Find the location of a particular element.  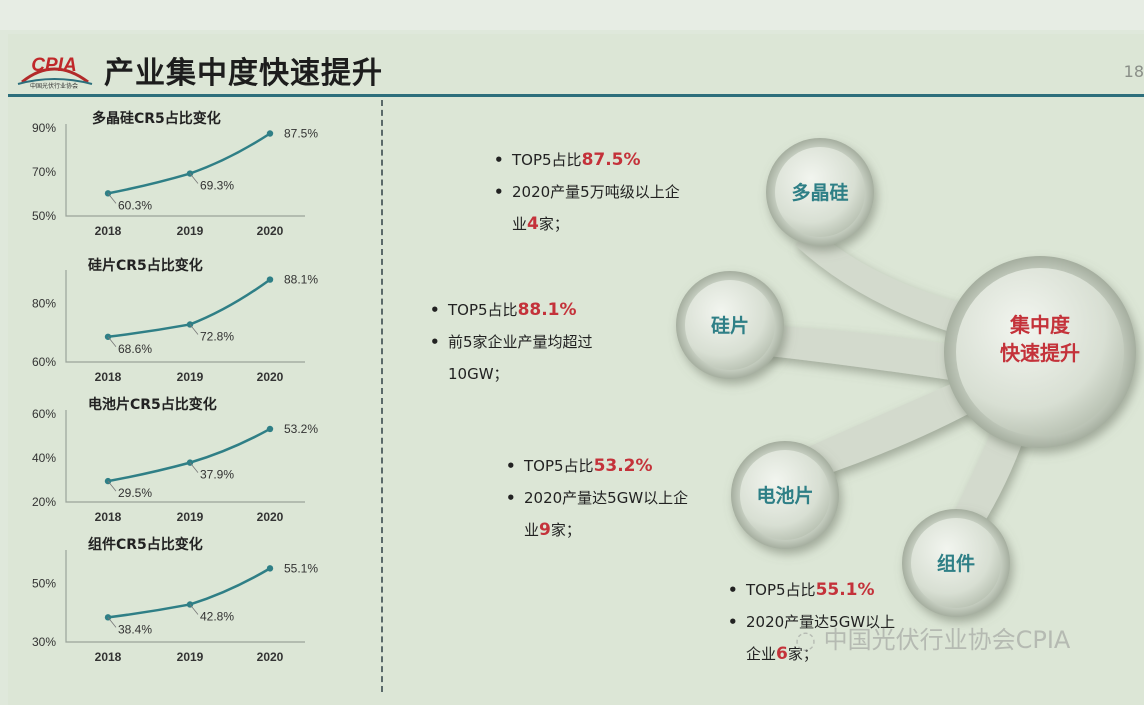

line-chart-svg: 80% 60% 2018 2019 2020 68.6% 72.8% 88.1% is located at coordinates (175, 327).